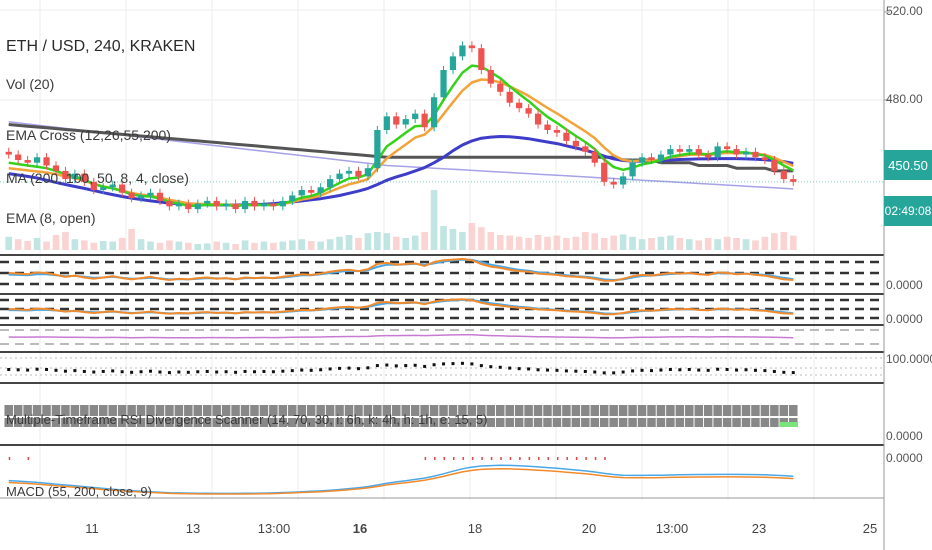 The height and width of the screenshot is (550, 932). What do you see at coordinates (97, 178) in the screenshot?
I see `indicator-label-ma: MA (200, 100, 50, 8, 4, close)` at bounding box center [97, 178].